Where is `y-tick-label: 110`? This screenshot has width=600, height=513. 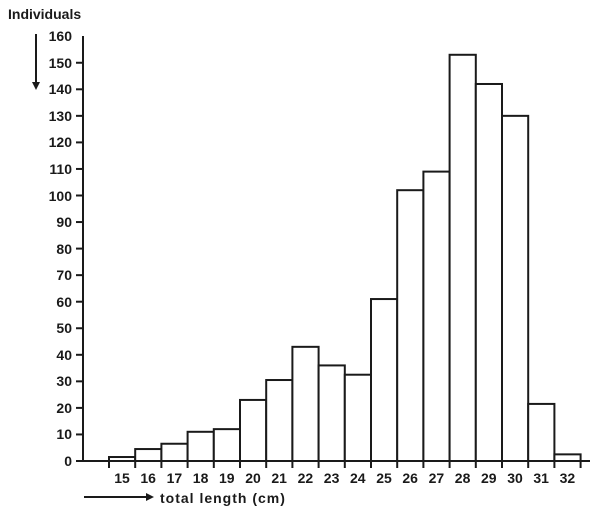
y-tick-label: 110 is located at coordinates (60, 168).